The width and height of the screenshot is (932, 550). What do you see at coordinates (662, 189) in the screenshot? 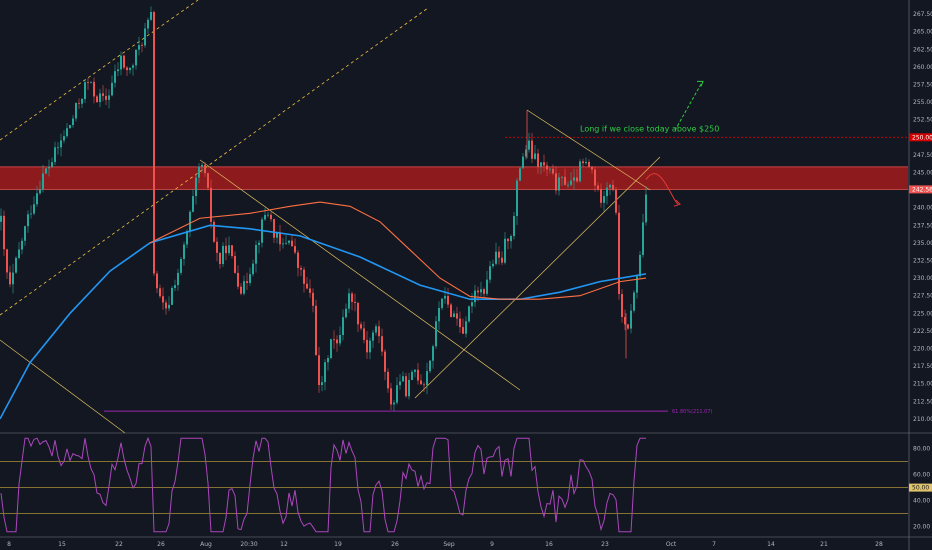
I see `projection-arrow` at bounding box center [662, 189].